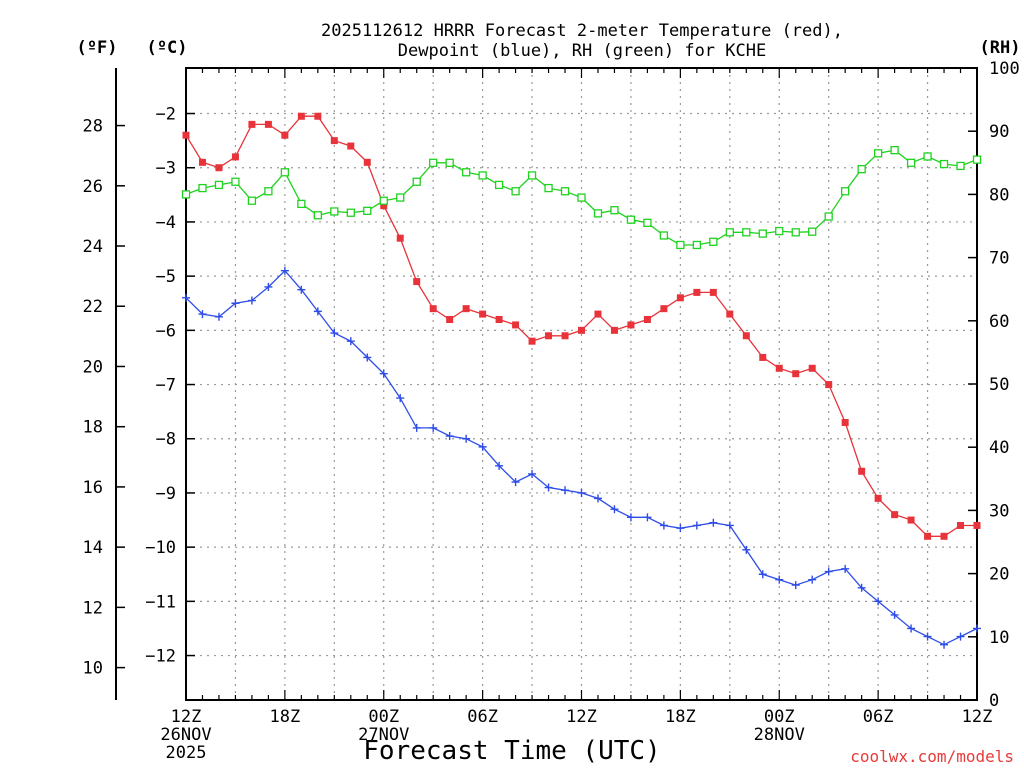 The height and width of the screenshot is (768, 1024). What do you see at coordinates (999, 575) in the screenshot?
I see `rh-tick-label: 20` at bounding box center [999, 575].